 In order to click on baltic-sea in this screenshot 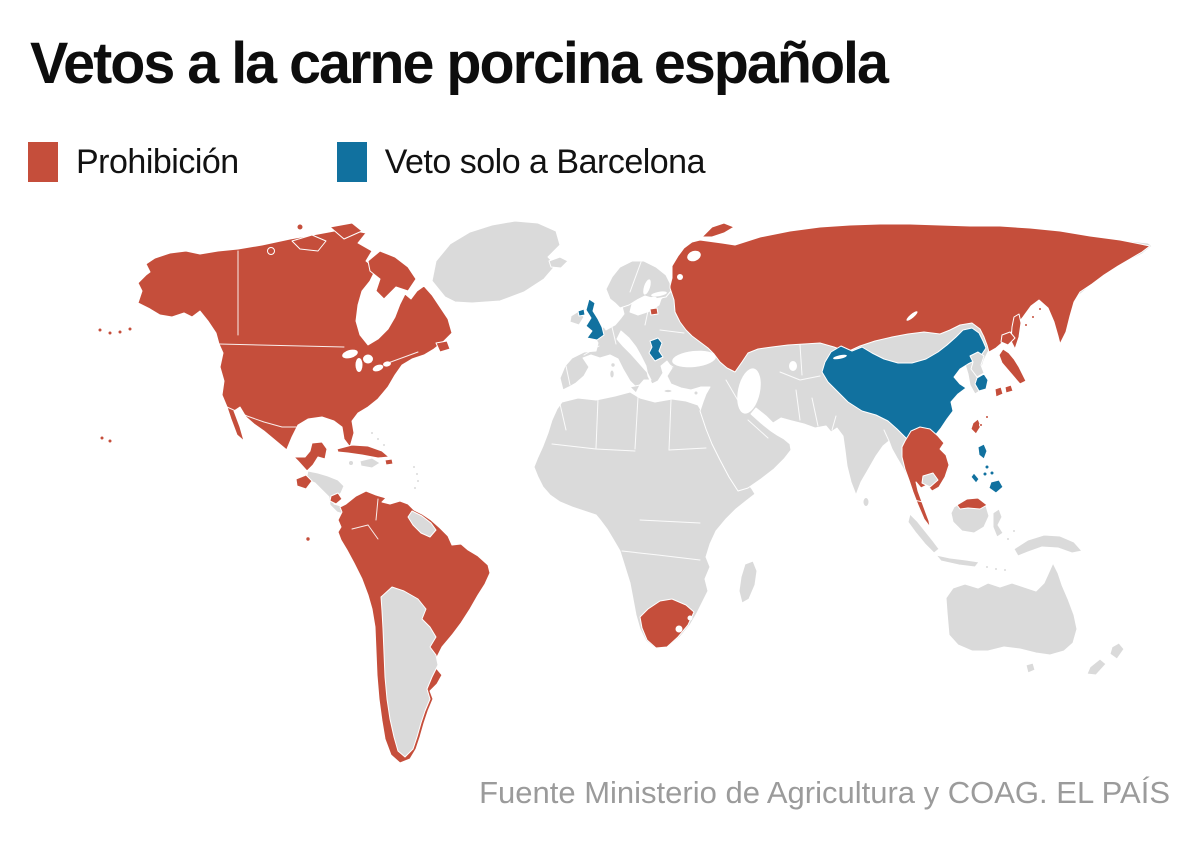, I will do `click(647, 303)`.